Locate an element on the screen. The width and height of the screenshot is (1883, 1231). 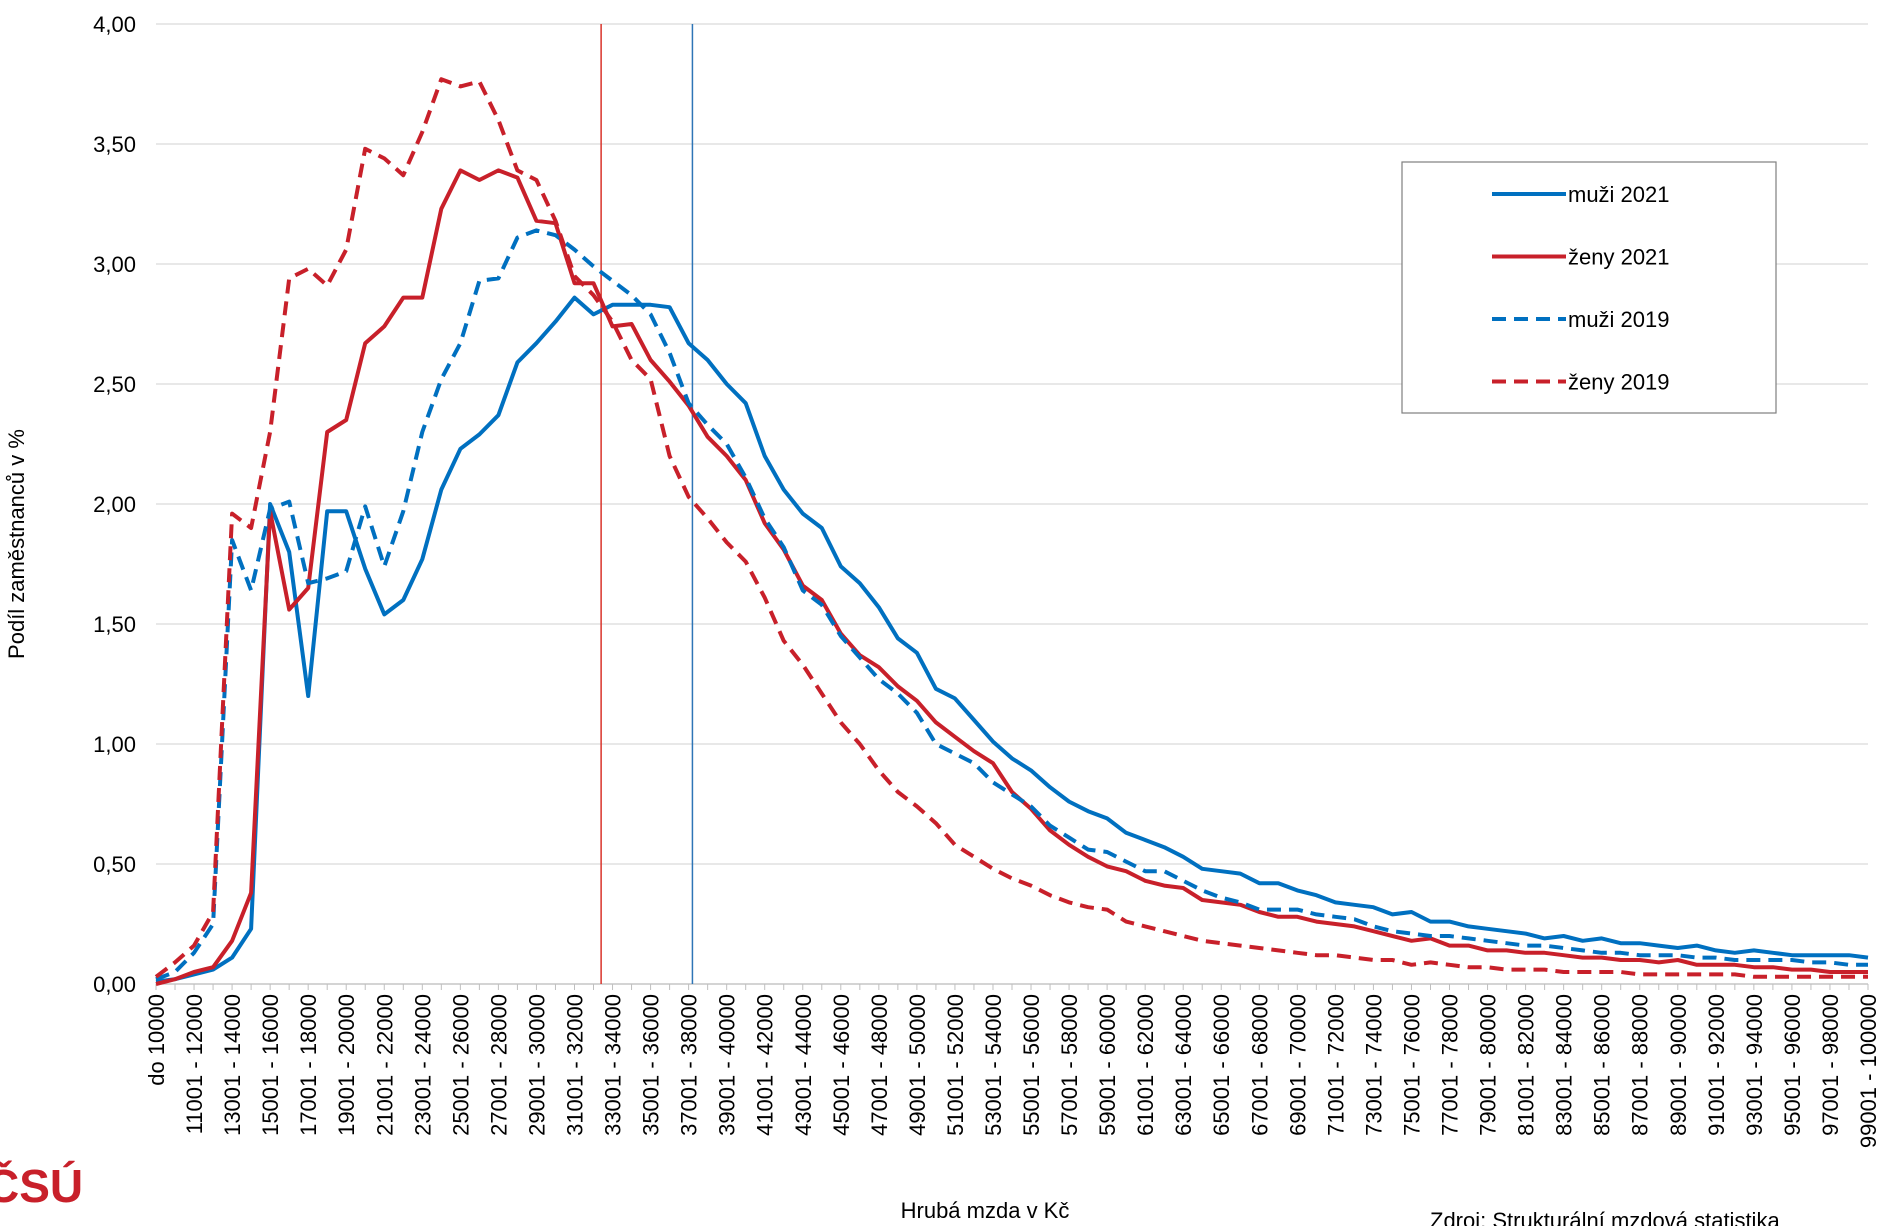
x-tick-label: 33001 - 34000 is located at coordinates (613, 1065).